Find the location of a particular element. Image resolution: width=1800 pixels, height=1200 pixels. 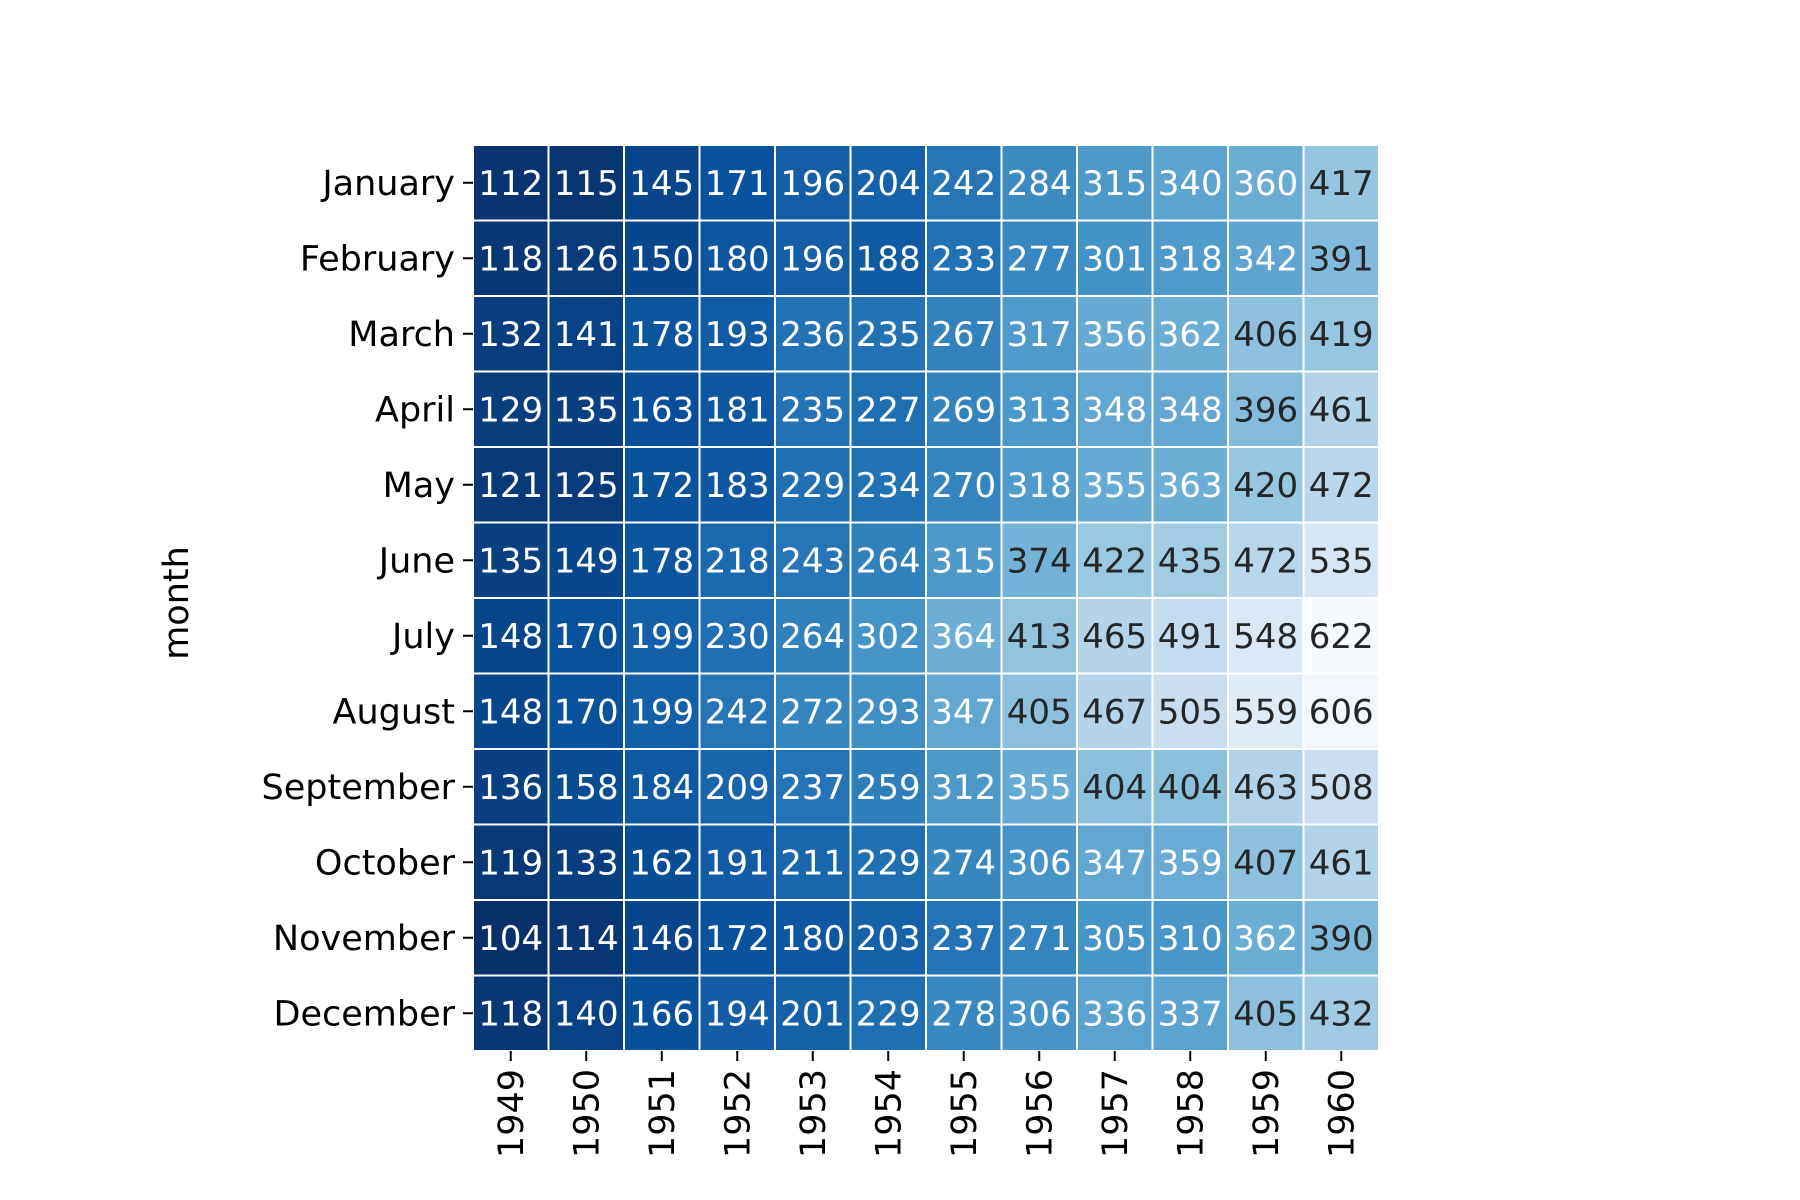

cell-value-label: 267 is located at coordinates (963, 335).